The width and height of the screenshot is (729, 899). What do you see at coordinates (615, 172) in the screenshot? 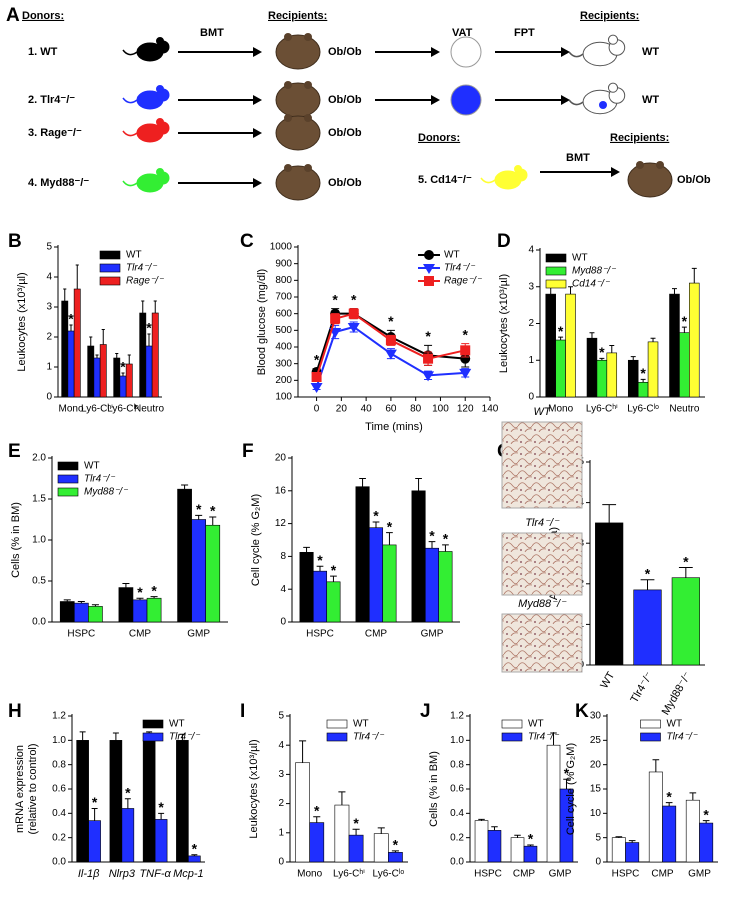
I see `arrow-head` at bounding box center [615, 172].